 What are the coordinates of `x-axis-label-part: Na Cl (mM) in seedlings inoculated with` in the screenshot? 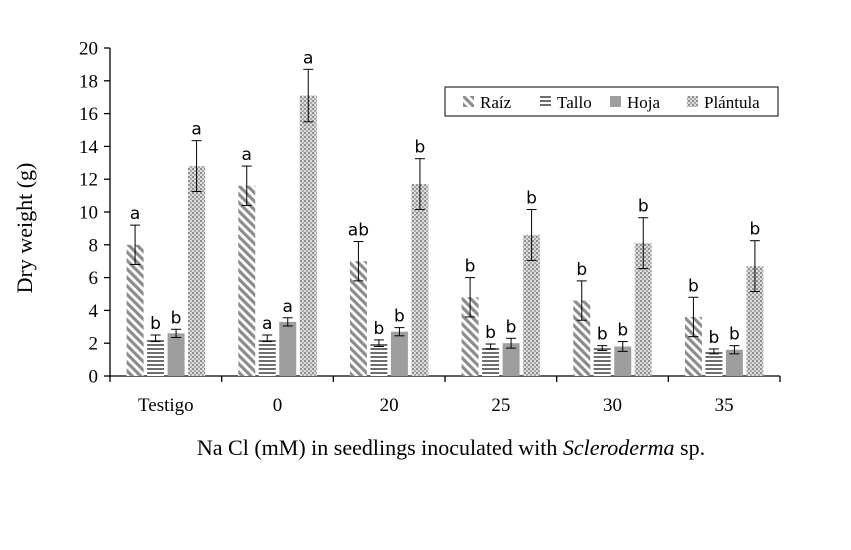 It's located at (380, 447).